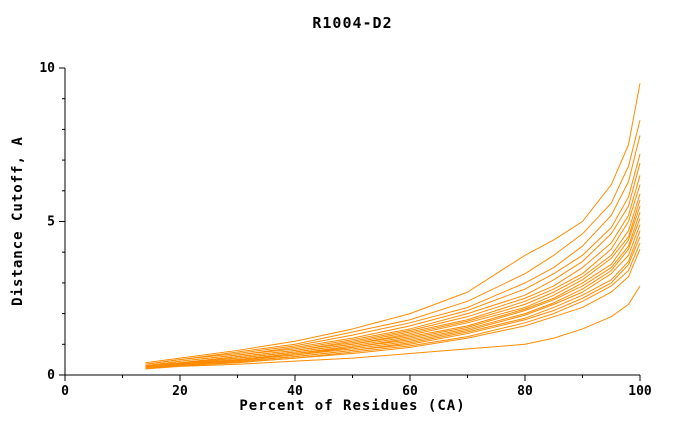 This screenshot has height=440, width=680. What do you see at coordinates (180, 391) in the screenshot?
I see `x-tick-label: 20` at bounding box center [180, 391].